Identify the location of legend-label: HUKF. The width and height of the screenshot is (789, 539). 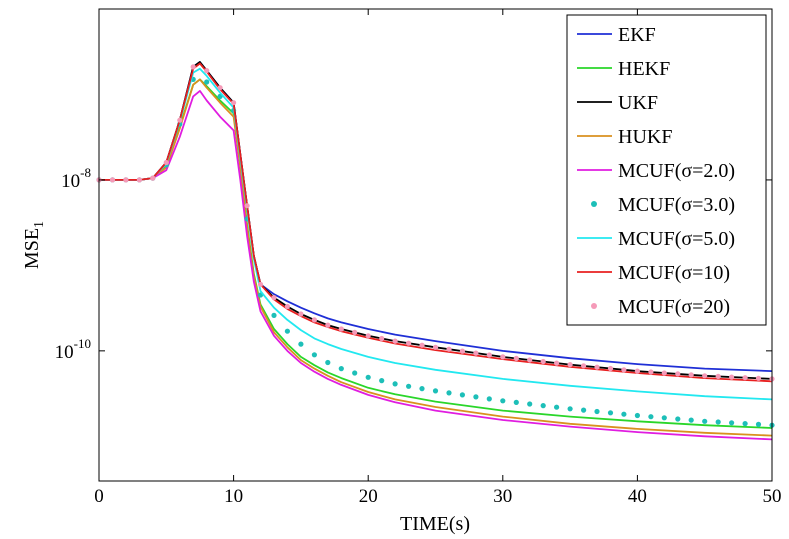
(645, 137).